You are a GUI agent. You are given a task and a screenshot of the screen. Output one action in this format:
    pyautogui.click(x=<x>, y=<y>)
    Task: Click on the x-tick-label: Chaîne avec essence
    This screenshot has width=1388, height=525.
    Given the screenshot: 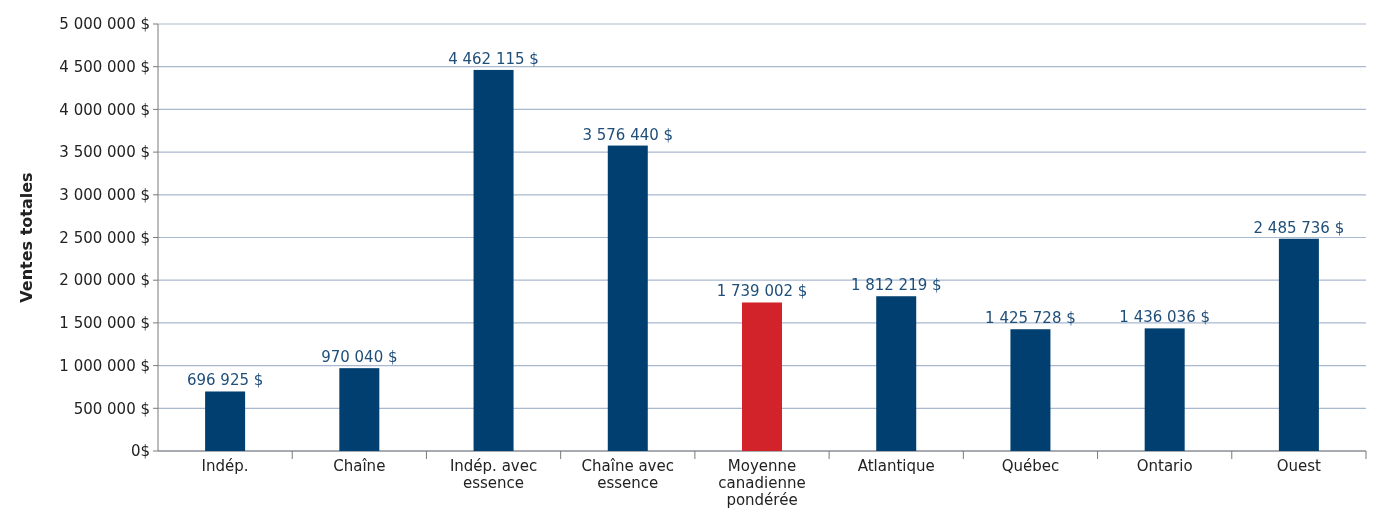 What is the action you would take?
    pyautogui.click(x=627, y=474)
    